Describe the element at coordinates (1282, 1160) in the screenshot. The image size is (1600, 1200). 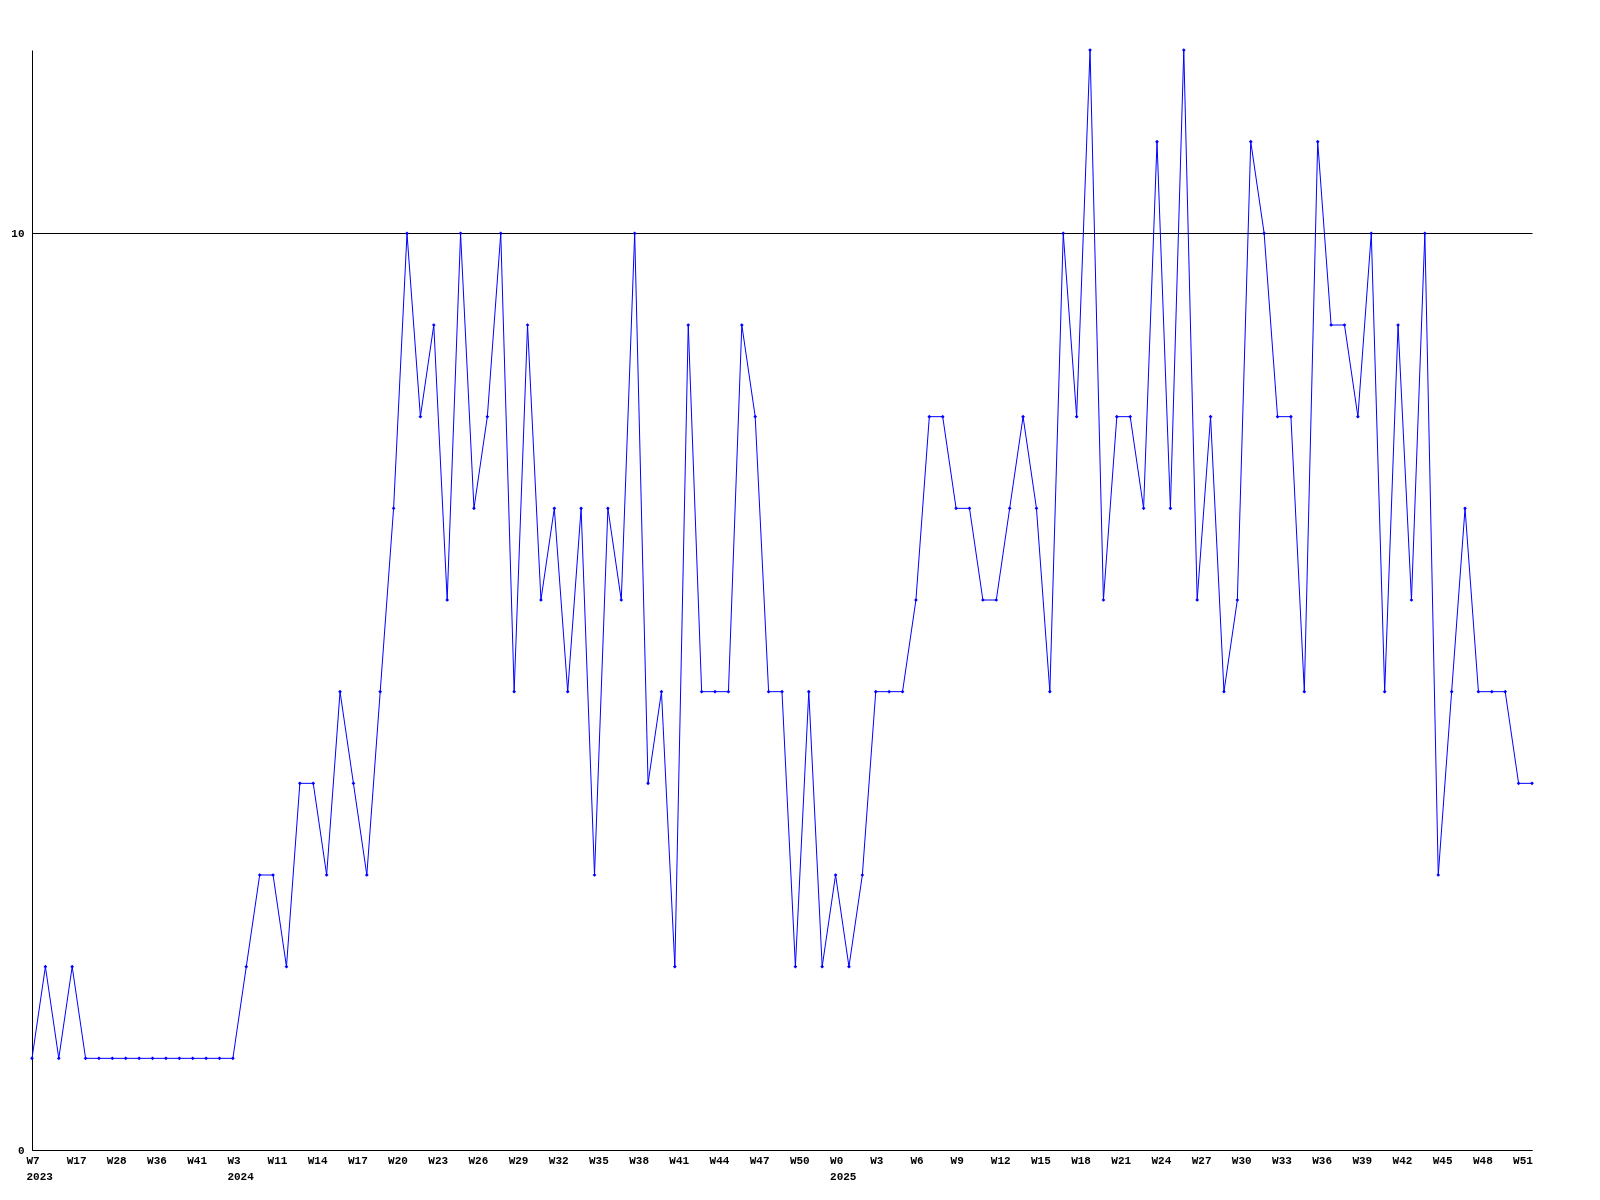
I see `x-tick-label: W33` at that location.